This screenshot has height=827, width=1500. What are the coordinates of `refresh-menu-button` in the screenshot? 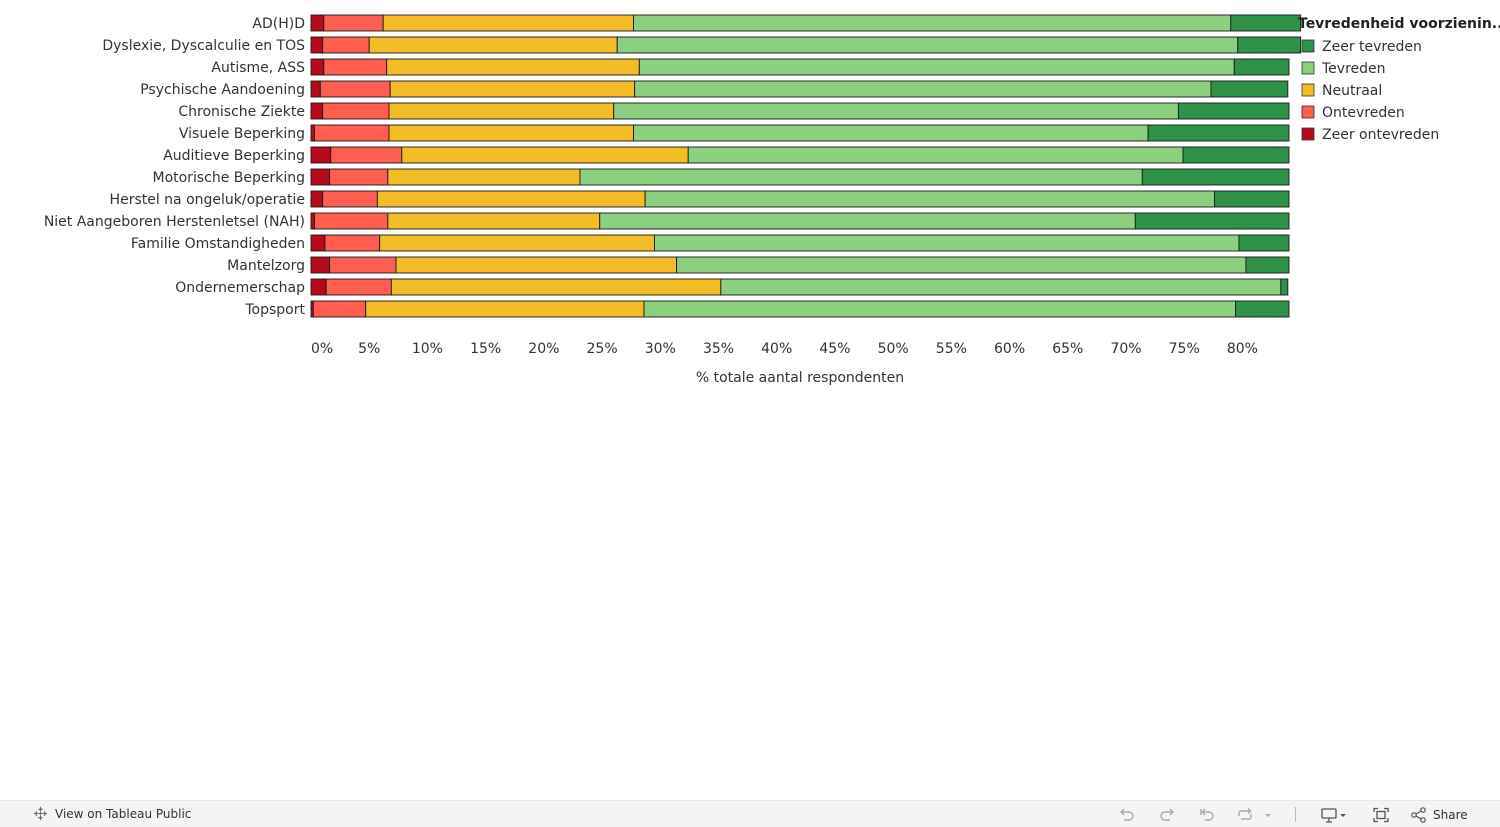 It's located at (1268, 814).